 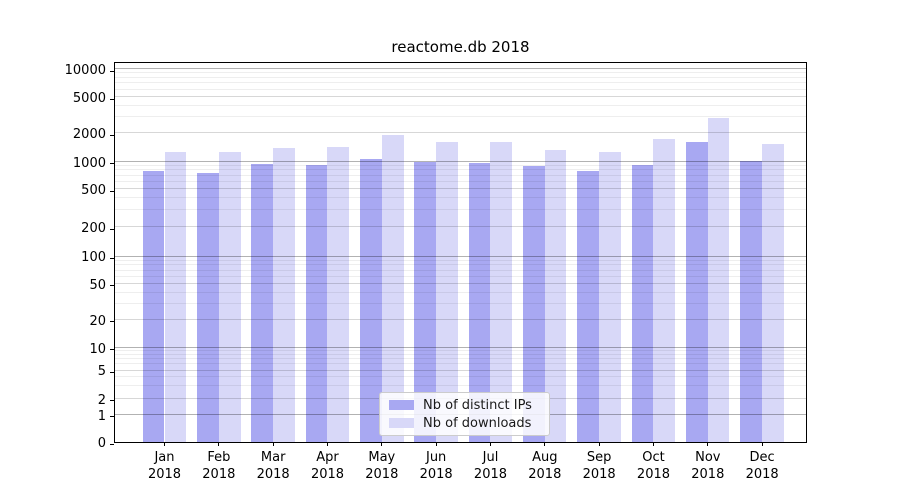 I want to click on bar-jul-downloads, so click(x=501, y=292).